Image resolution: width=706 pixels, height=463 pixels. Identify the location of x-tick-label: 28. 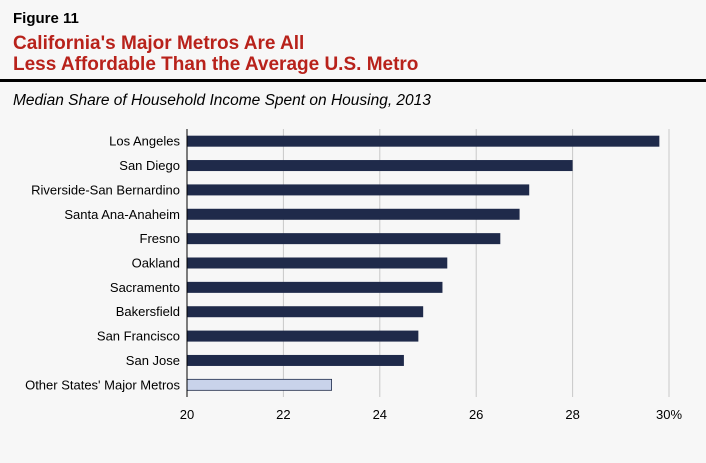
(572, 414).